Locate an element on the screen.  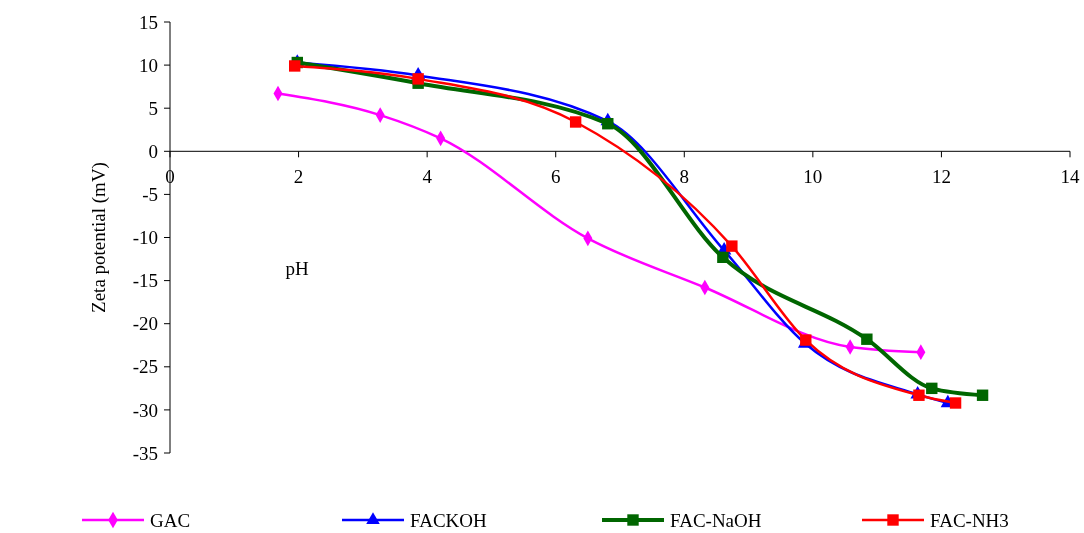
y-tick-label: 0 is located at coordinates (153, 151).